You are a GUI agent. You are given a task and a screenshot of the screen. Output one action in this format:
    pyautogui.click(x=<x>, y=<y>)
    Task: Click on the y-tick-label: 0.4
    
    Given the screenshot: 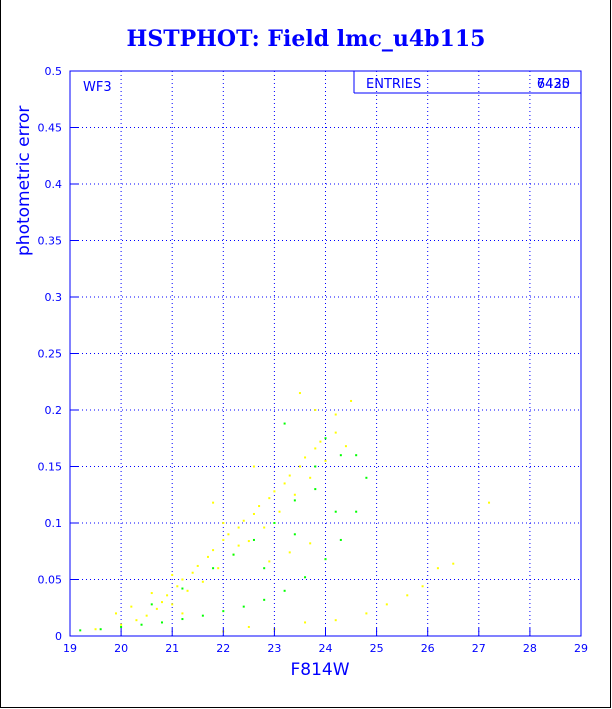 What is the action you would take?
    pyautogui.click(x=54, y=184)
    